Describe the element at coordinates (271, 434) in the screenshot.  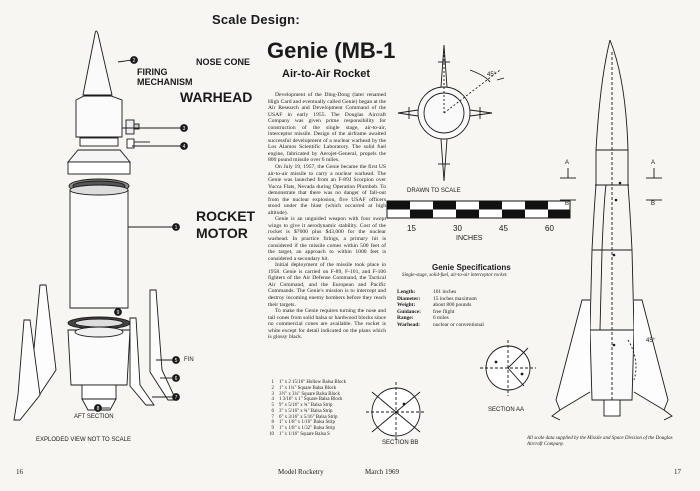
I see `part-number: 10` at that location.